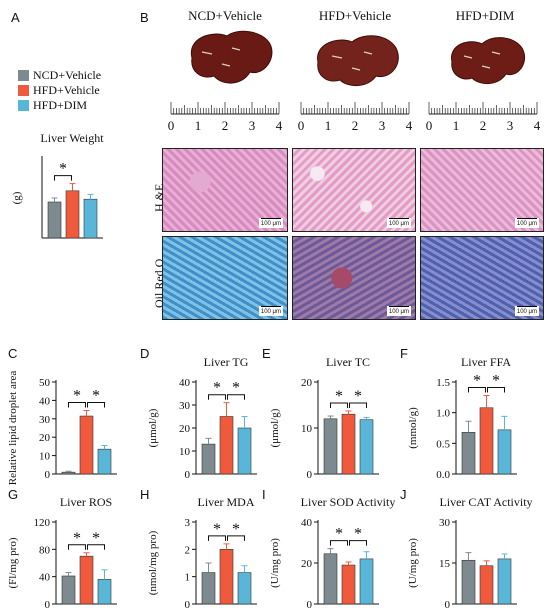  I want to click on liver-photo-dim, so click(488, 60).